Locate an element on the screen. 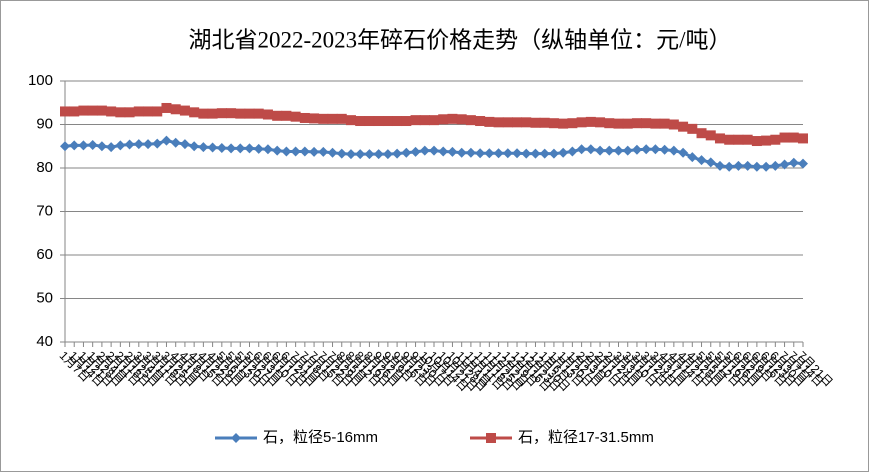 This screenshot has width=871, height=474. y-tick-label: 40 is located at coordinates (44, 341).